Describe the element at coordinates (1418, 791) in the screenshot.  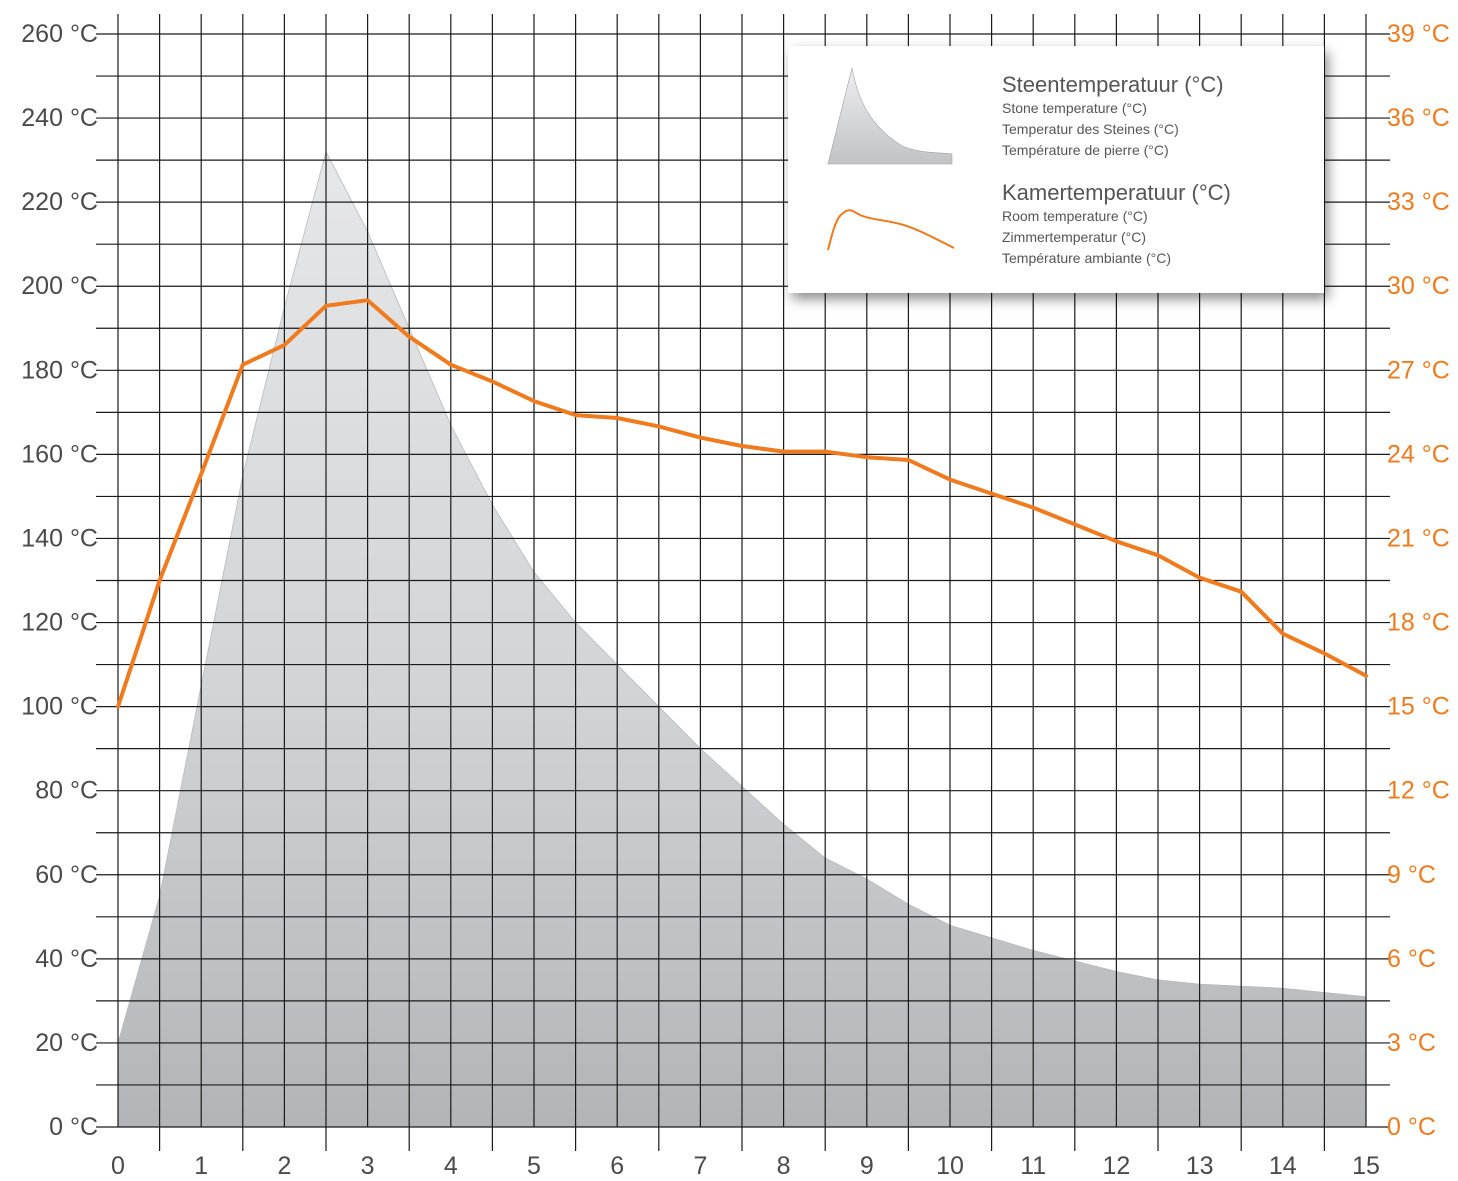
I see `y-right-tick-label: 12 °C` at that location.